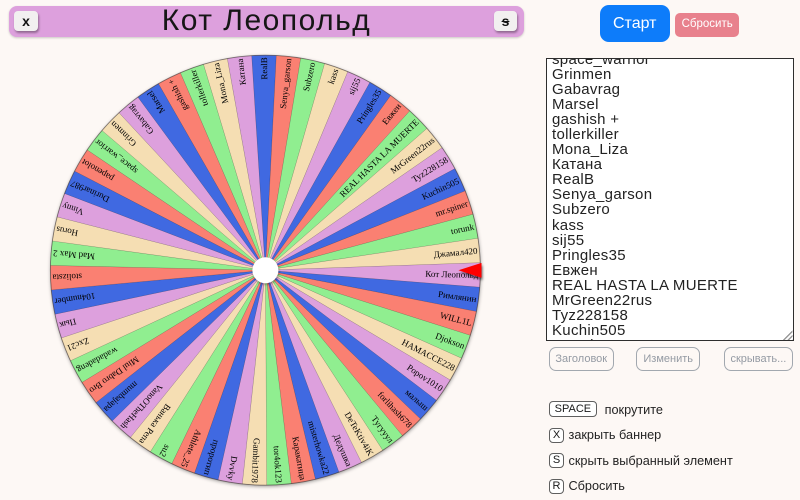 The height and width of the screenshot is (500, 800). What do you see at coordinates (264, 68) in the screenshot?
I see `svg-text: RealB` at bounding box center [264, 68].